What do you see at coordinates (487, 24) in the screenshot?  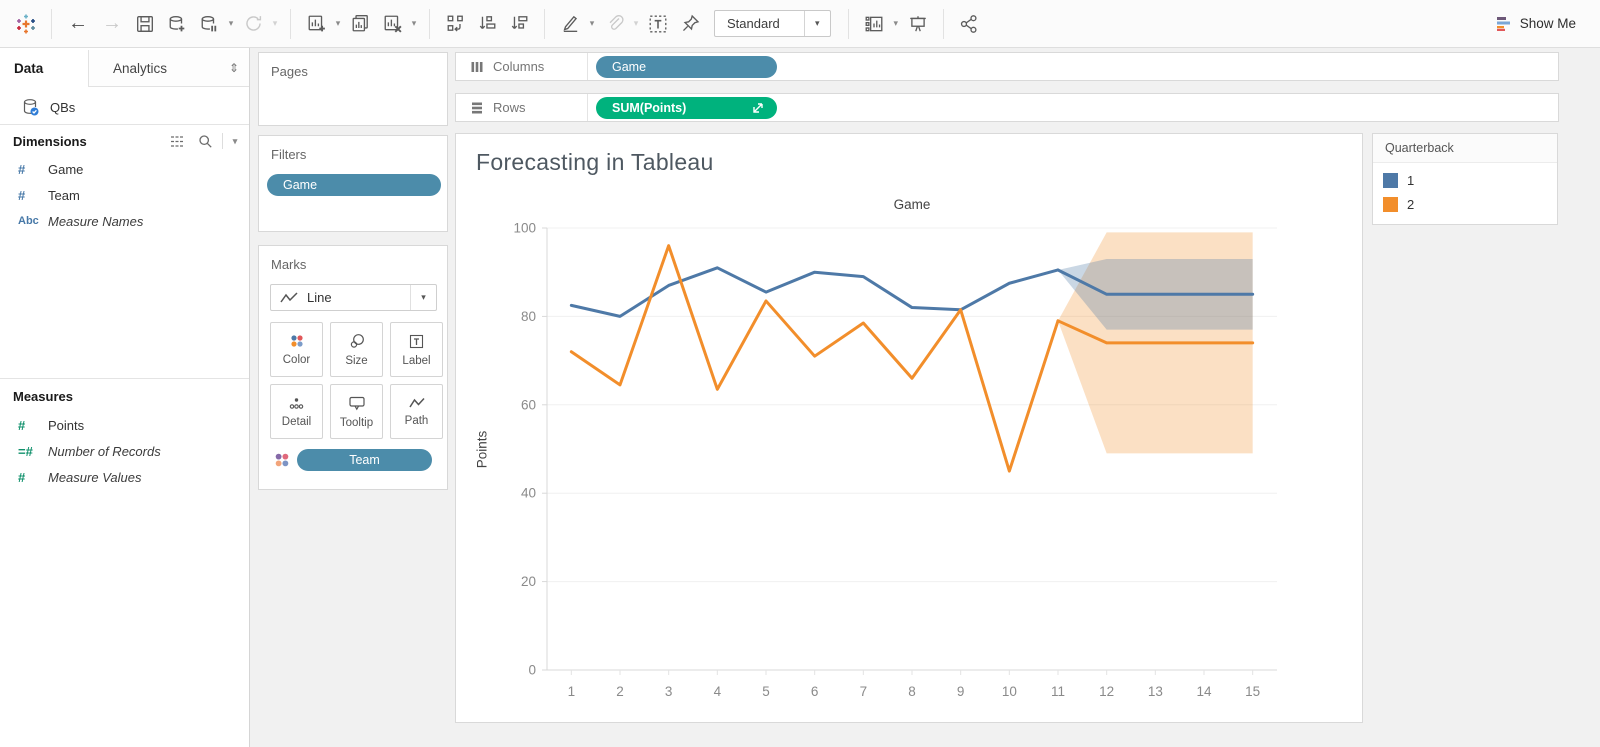 I see `sort-ascending-button` at bounding box center [487, 24].